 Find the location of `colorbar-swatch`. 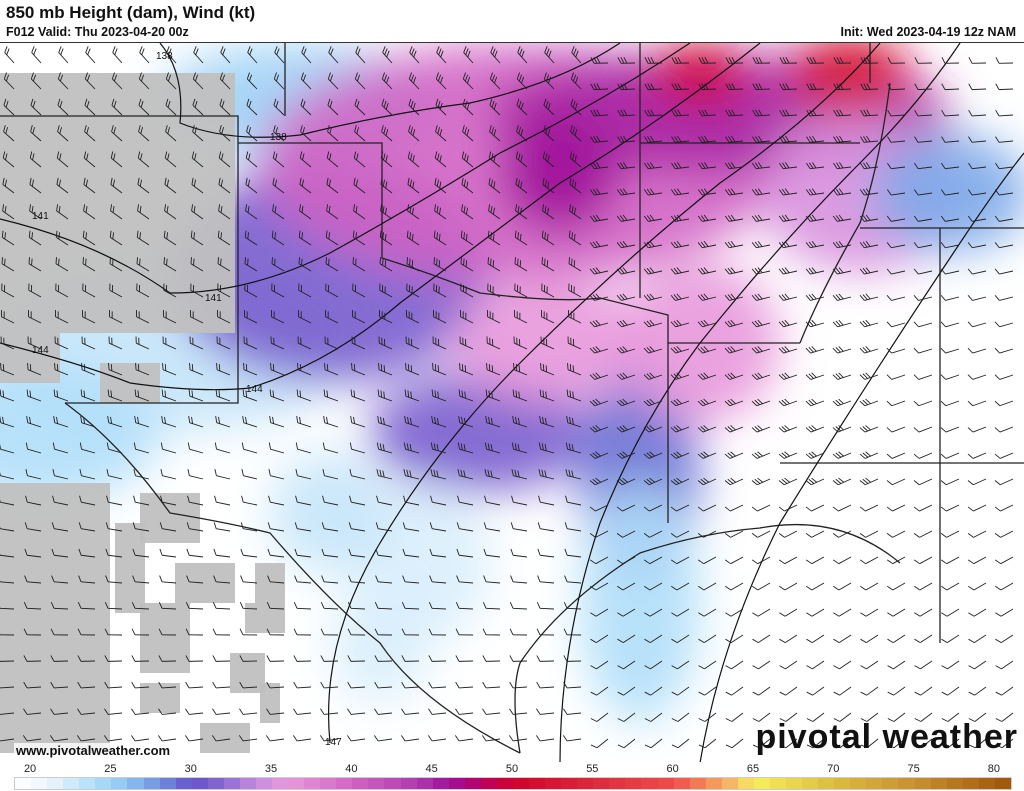

colorbar-swatch is located at coordinates (23, 783).